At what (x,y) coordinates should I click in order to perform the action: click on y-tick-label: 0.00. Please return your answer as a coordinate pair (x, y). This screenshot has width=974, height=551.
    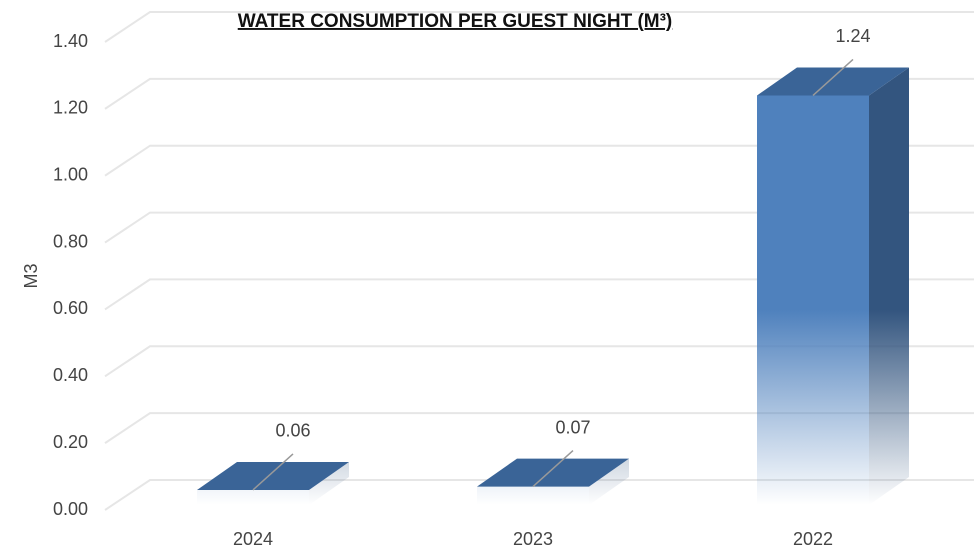
    Looking at the image, I should click on (70, 509).